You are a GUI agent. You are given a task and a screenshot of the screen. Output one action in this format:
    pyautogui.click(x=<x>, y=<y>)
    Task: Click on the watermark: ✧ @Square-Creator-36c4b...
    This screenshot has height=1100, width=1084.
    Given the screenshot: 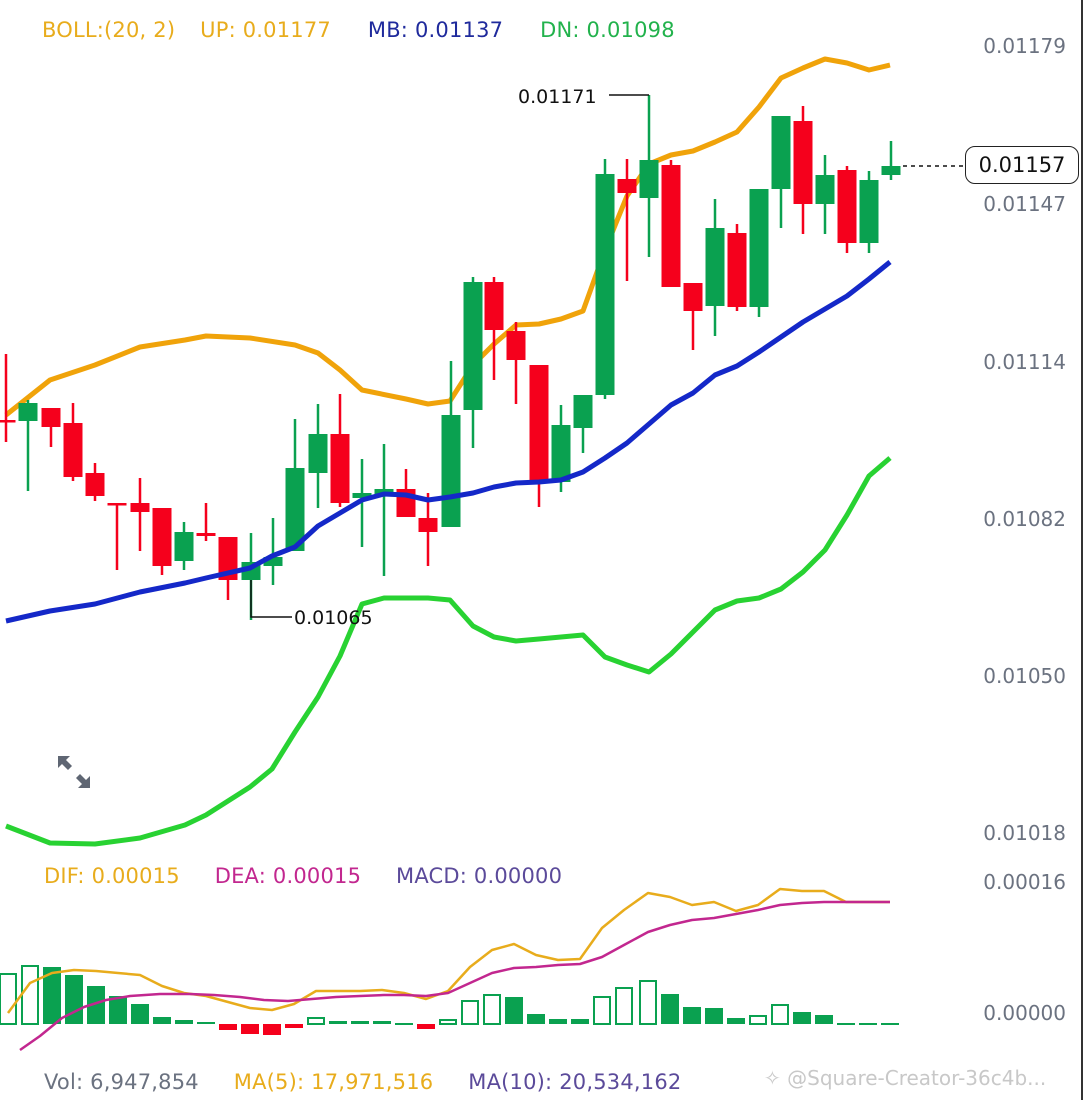 What is the action you would take?
    pyautogui.click(x=905, y=1078)
    